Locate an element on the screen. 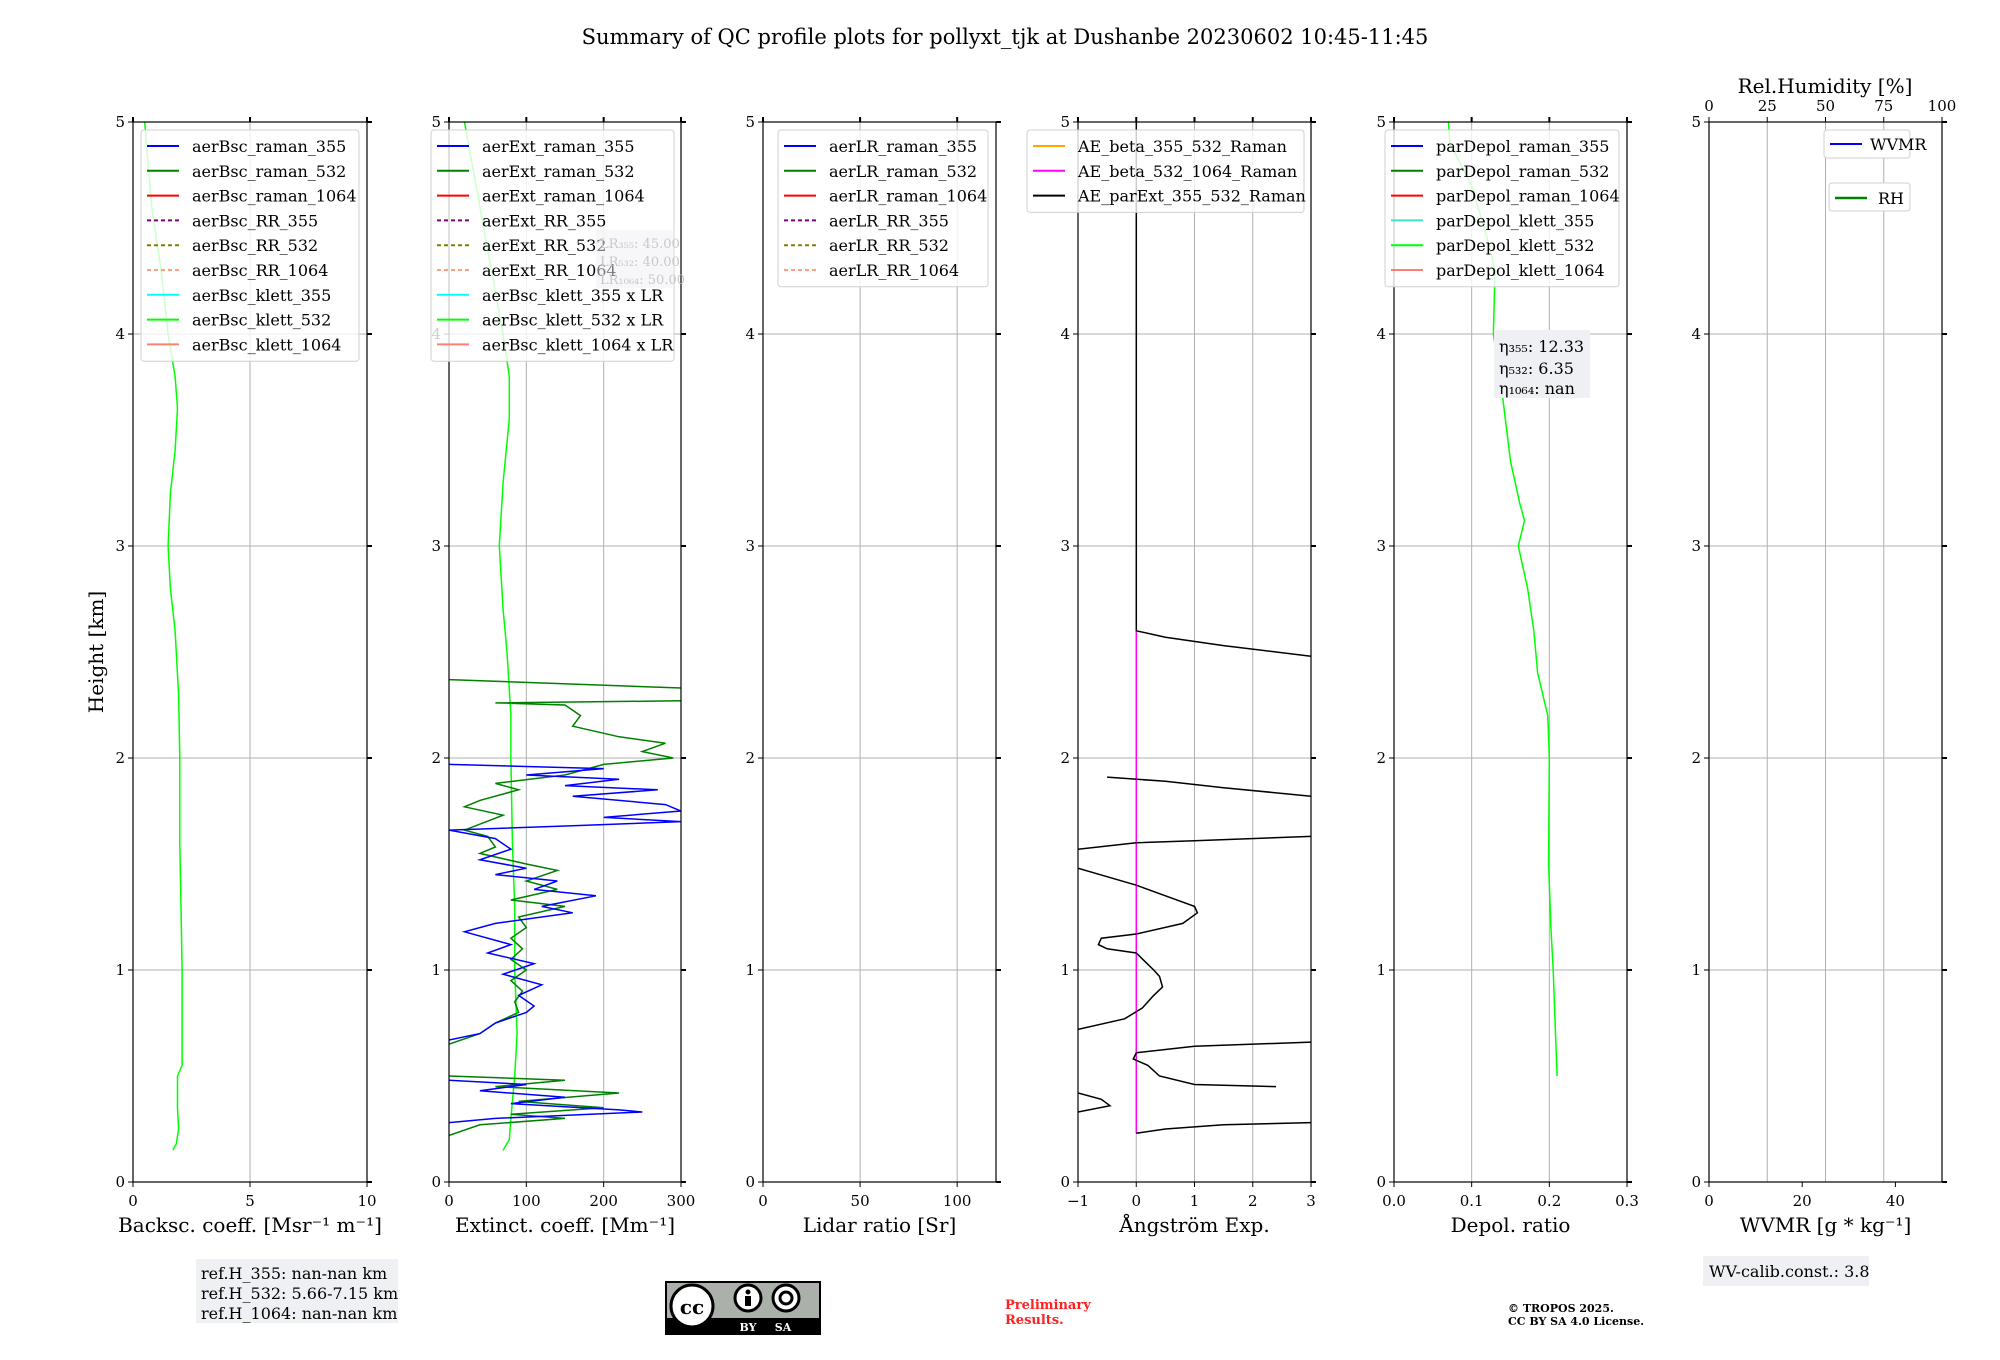 The width and height of the screenshot is (2000, 1360). x-tick-top-label: 75 is located at coordinates (1883, 106).